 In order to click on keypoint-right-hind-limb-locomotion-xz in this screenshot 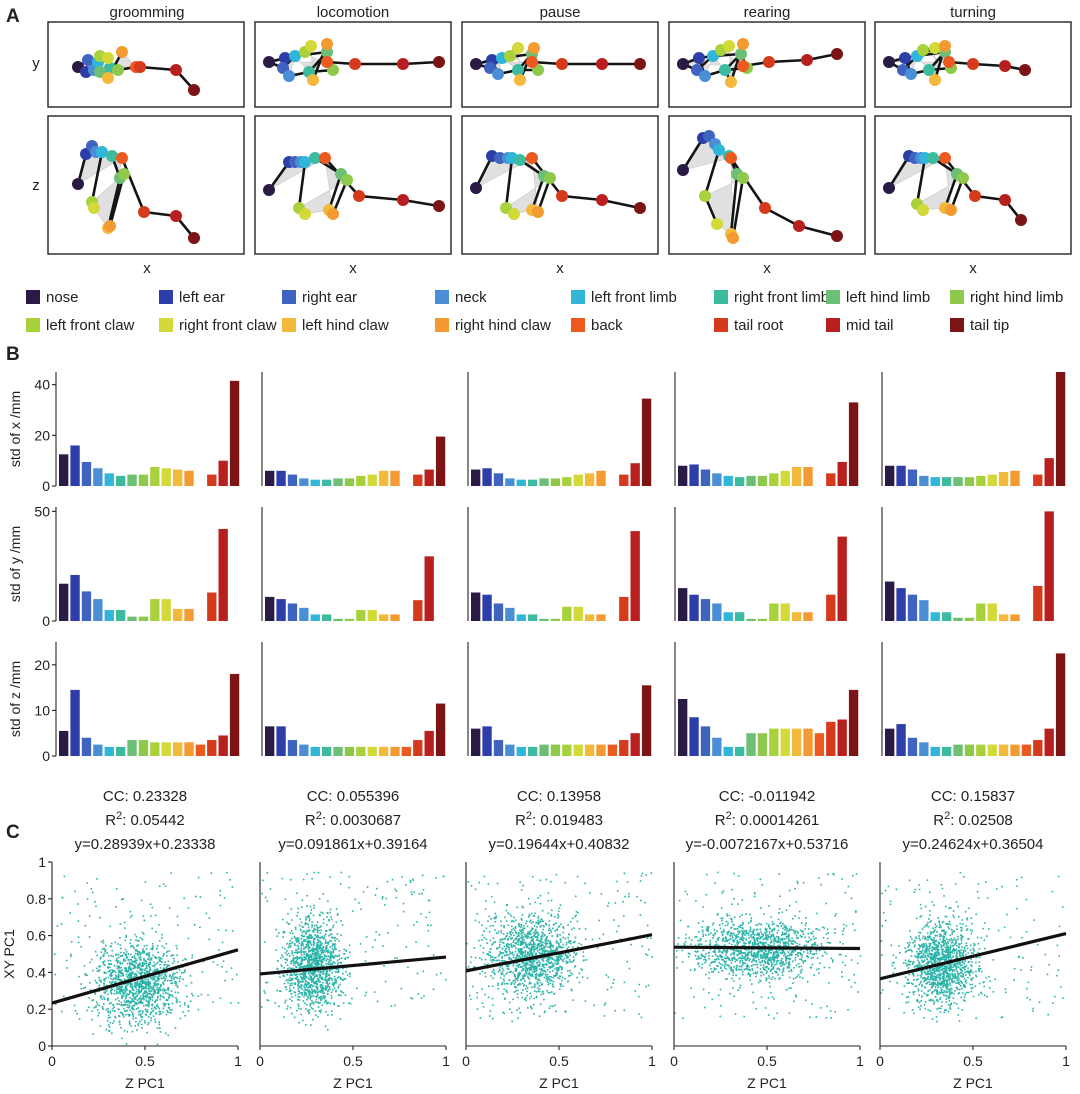, I will do `click(347, 180)`.